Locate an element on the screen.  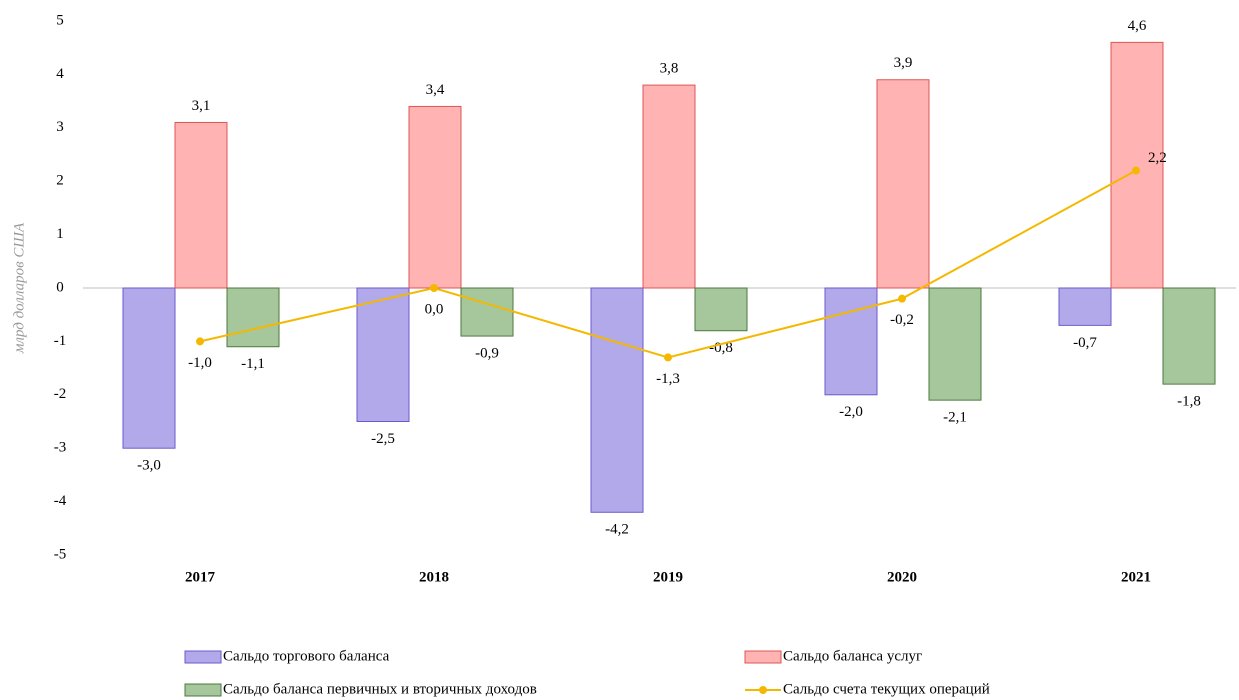
y-tick-label: 5 is located at coordinates (60, 20).